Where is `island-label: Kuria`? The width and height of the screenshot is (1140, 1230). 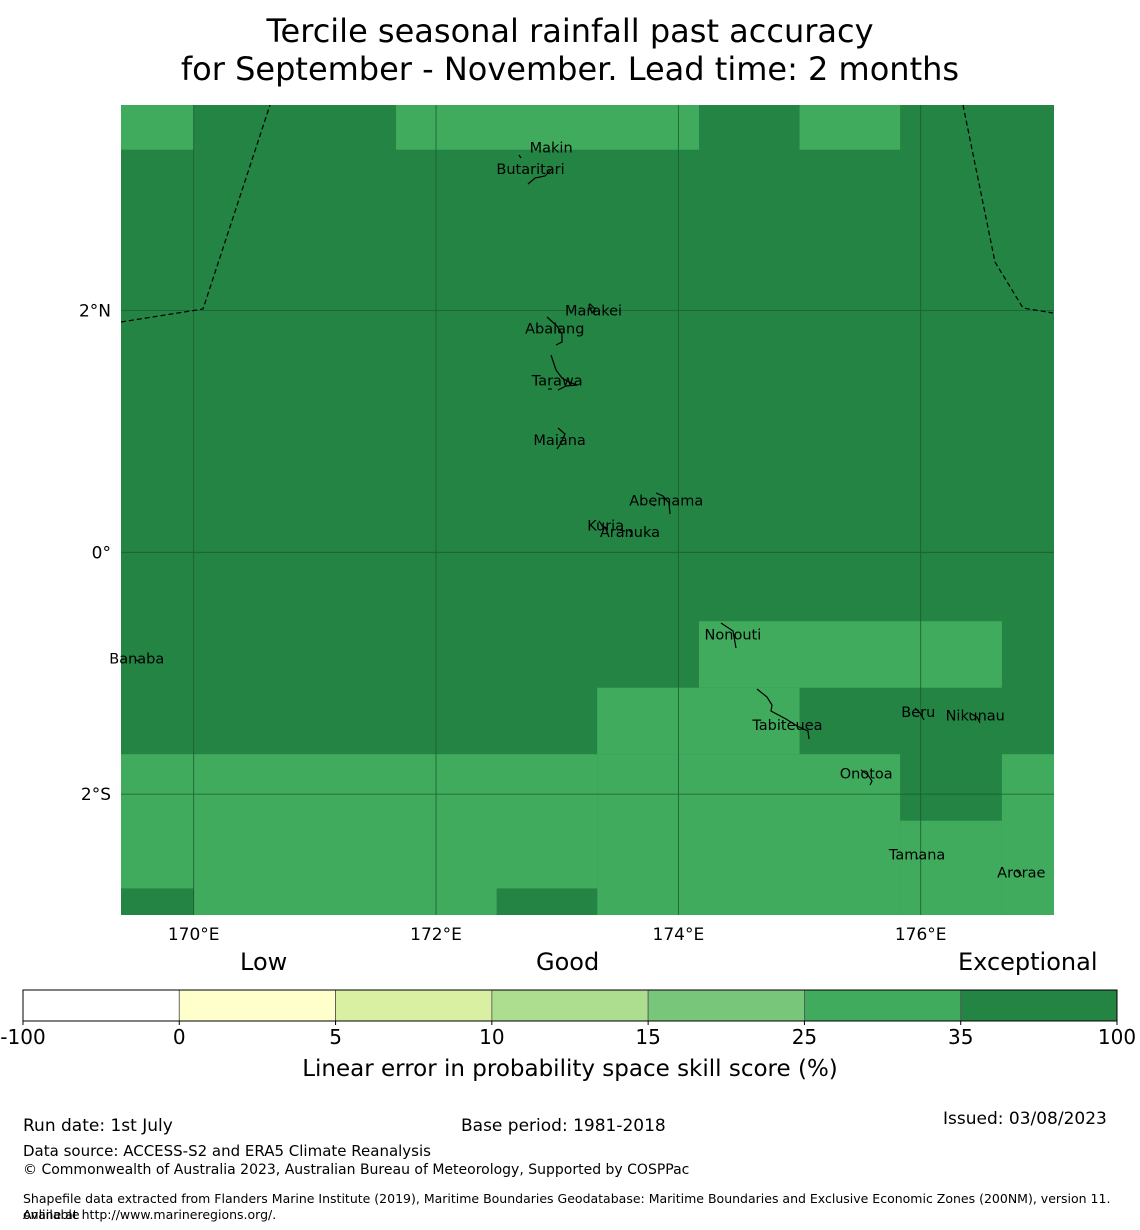 island-label: Kuria is located at coordinates (605, 527).